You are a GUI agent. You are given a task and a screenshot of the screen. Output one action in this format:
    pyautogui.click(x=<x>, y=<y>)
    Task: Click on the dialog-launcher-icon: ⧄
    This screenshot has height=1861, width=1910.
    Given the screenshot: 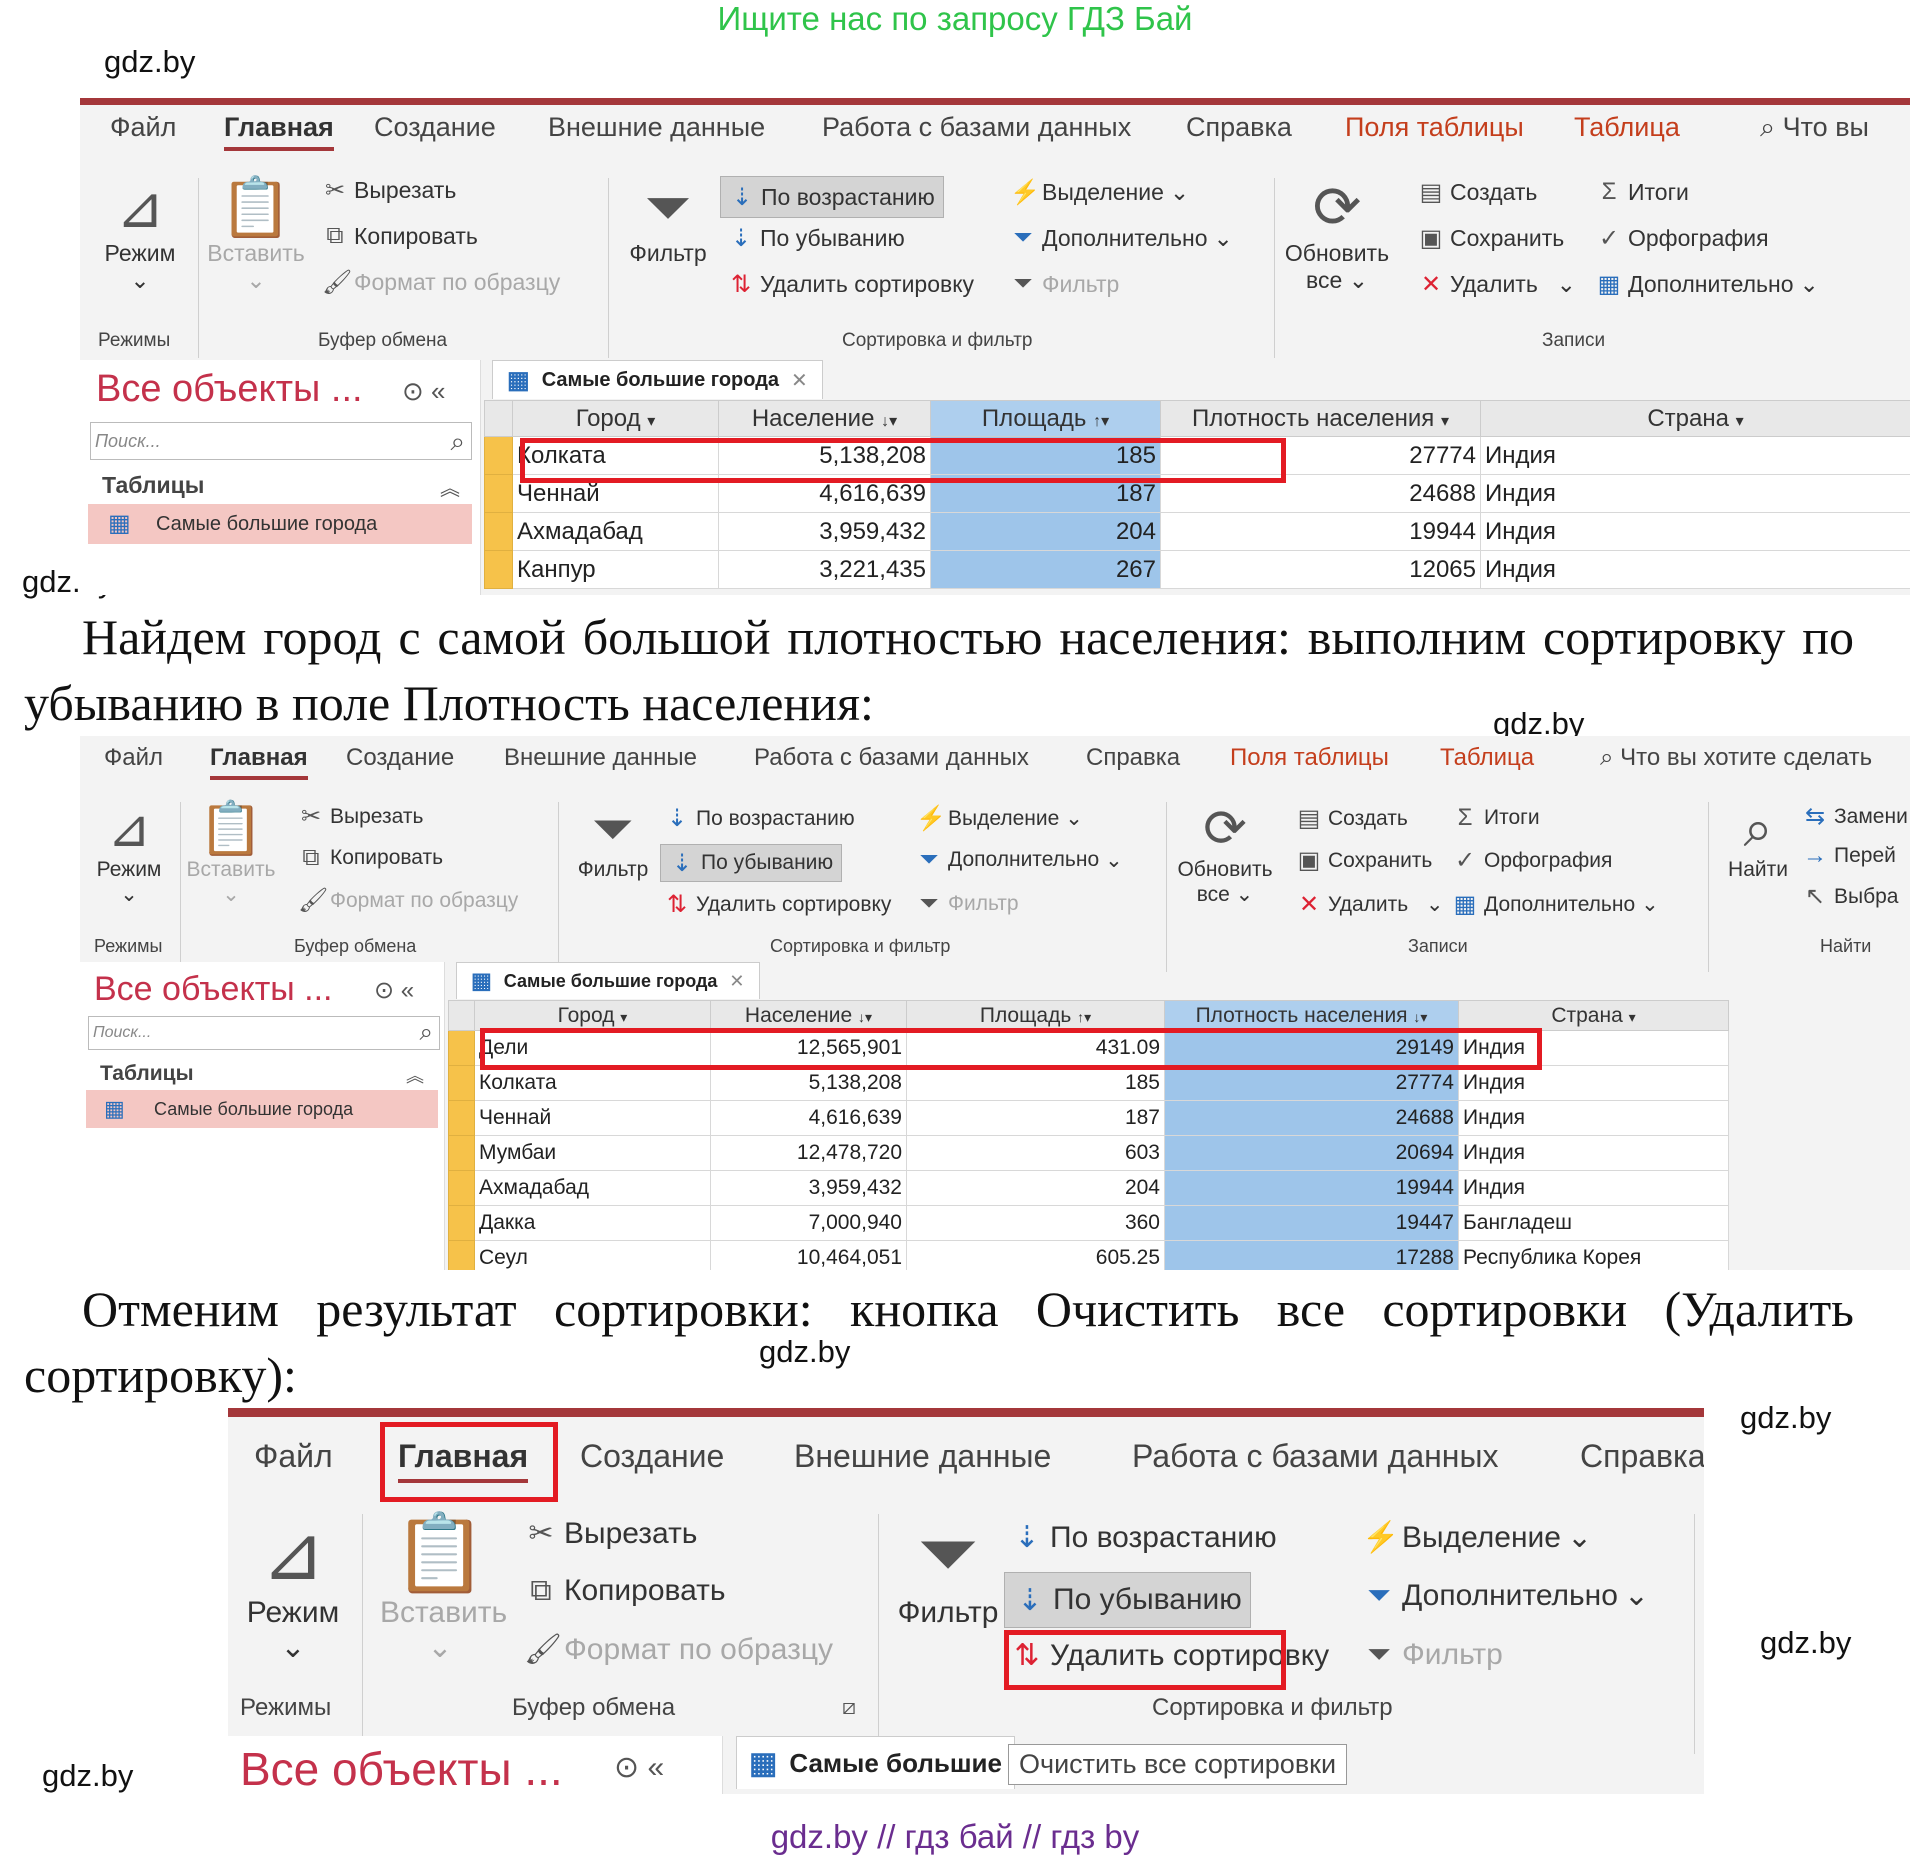 What is the action you would take?
    pyautogui.click(x=849, y=1706)
    